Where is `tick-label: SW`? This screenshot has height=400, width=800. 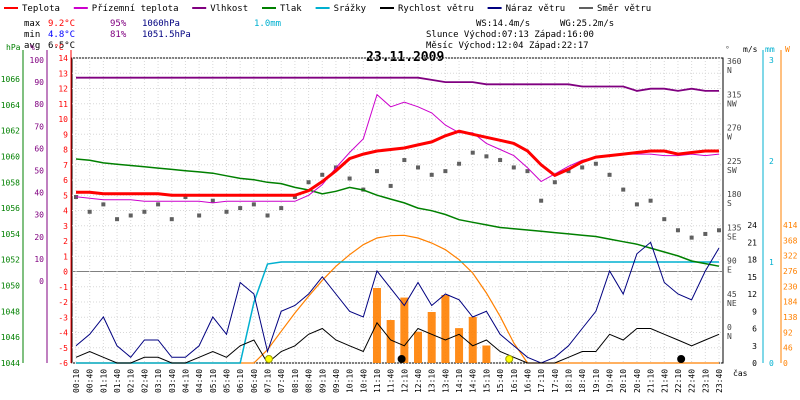 tick-label: SW is located at coordinates (732, 170).